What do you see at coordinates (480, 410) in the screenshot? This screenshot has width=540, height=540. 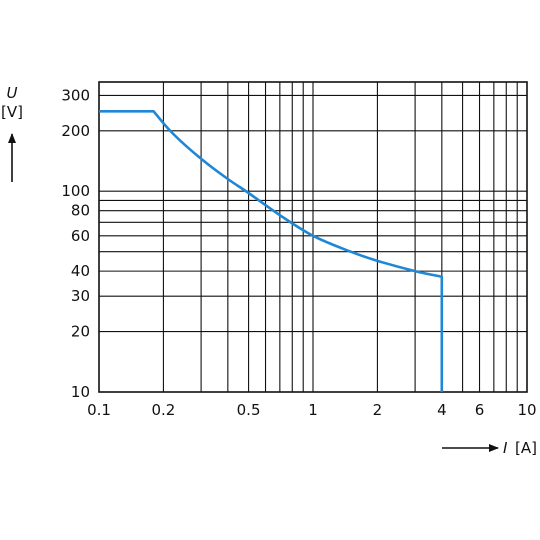 I see `x-tick-label: 6` at bounding box center [480, 410].